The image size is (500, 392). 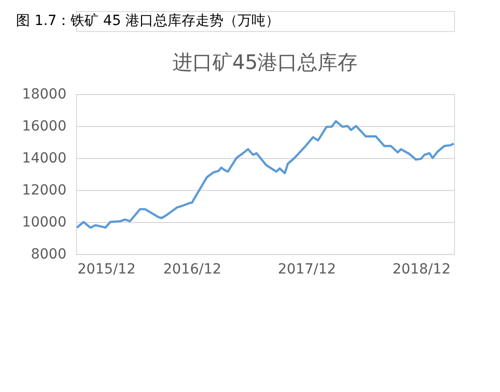 I want to click on y-tick-label: 14000, so click(x=44, y=158).